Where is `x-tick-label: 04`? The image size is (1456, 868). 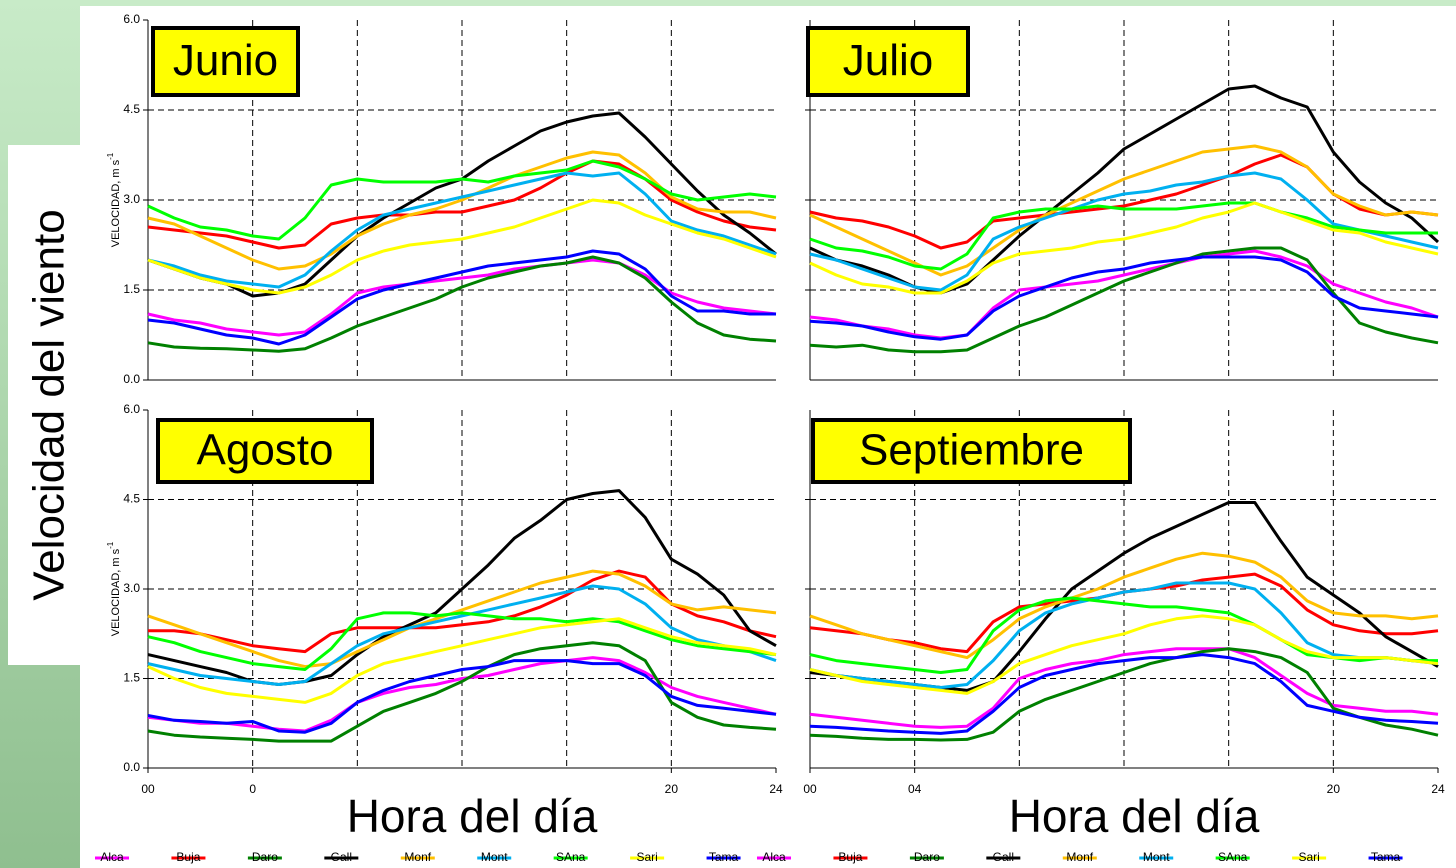 x-tick-label: 04 is located at coordinates (915, 789).